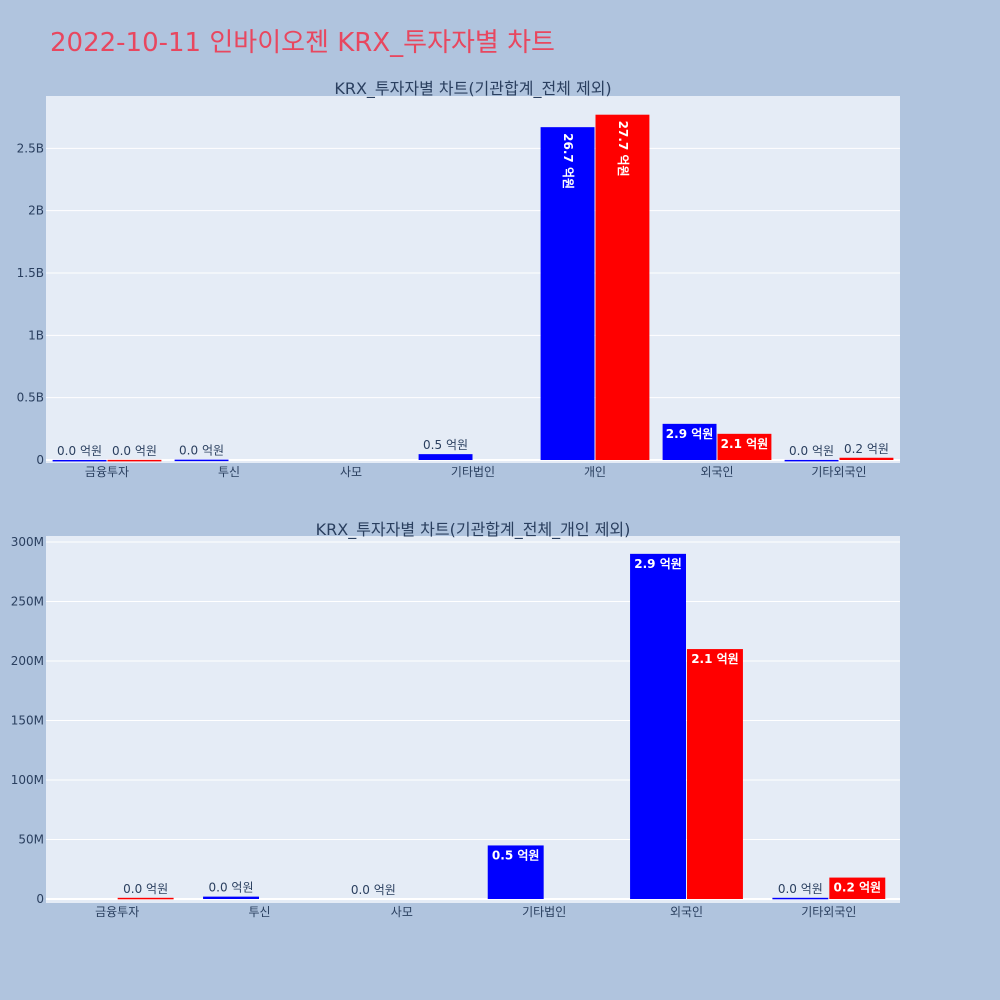 This screenshot has width=1000, height=1000. What do you see at coordinates (568, 161) in the screenshot?
I see `data-label: 26.7 억원` at bounding box center [568, 161].